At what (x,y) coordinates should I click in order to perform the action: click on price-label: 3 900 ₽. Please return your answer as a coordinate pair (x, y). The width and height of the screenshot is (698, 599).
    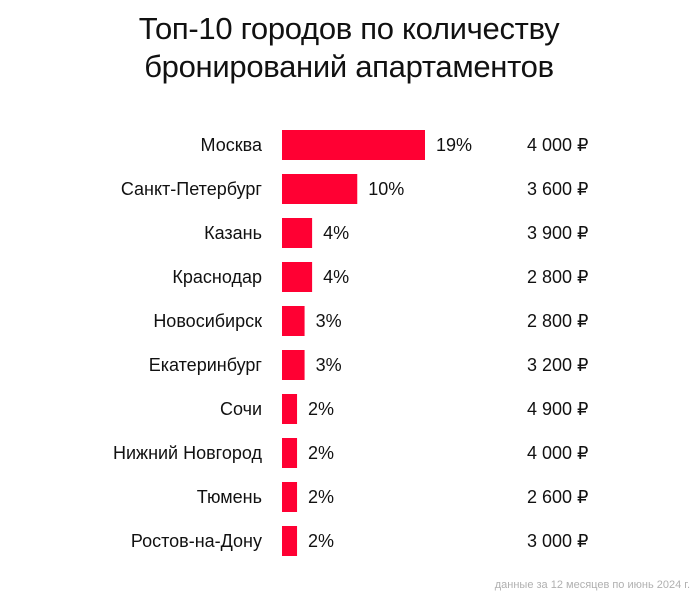
    Looking at the image, I should click on (558, 233).